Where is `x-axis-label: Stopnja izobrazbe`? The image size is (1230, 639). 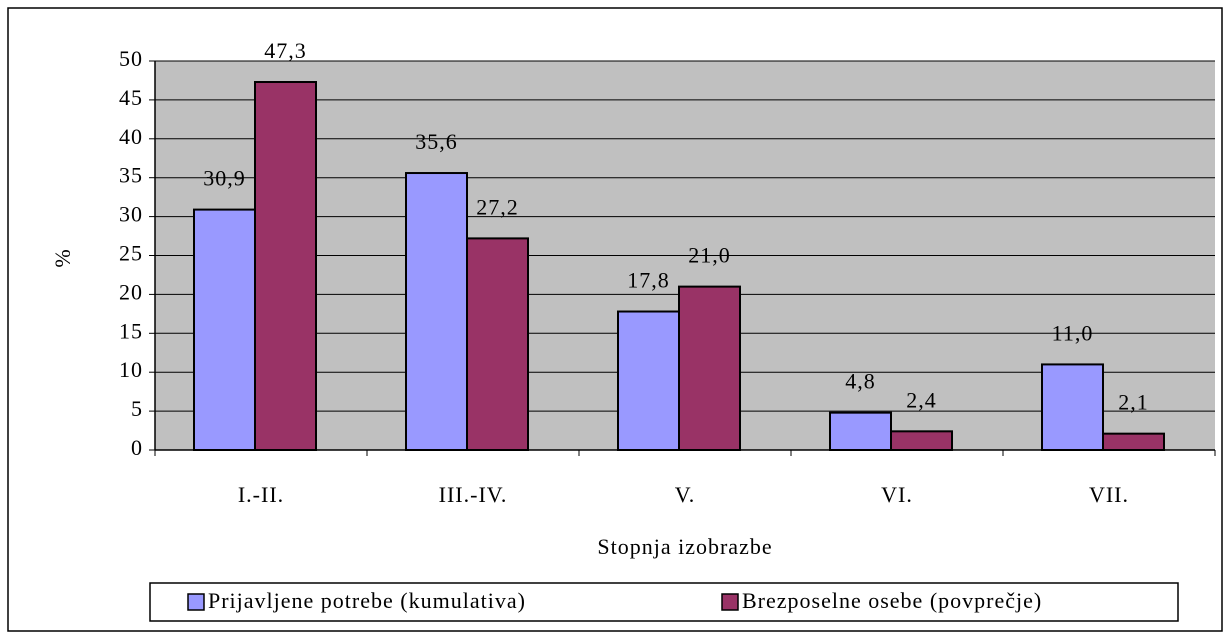 x-axis-label: Stopnja izobrazbe is located at coordinates (684, 546).